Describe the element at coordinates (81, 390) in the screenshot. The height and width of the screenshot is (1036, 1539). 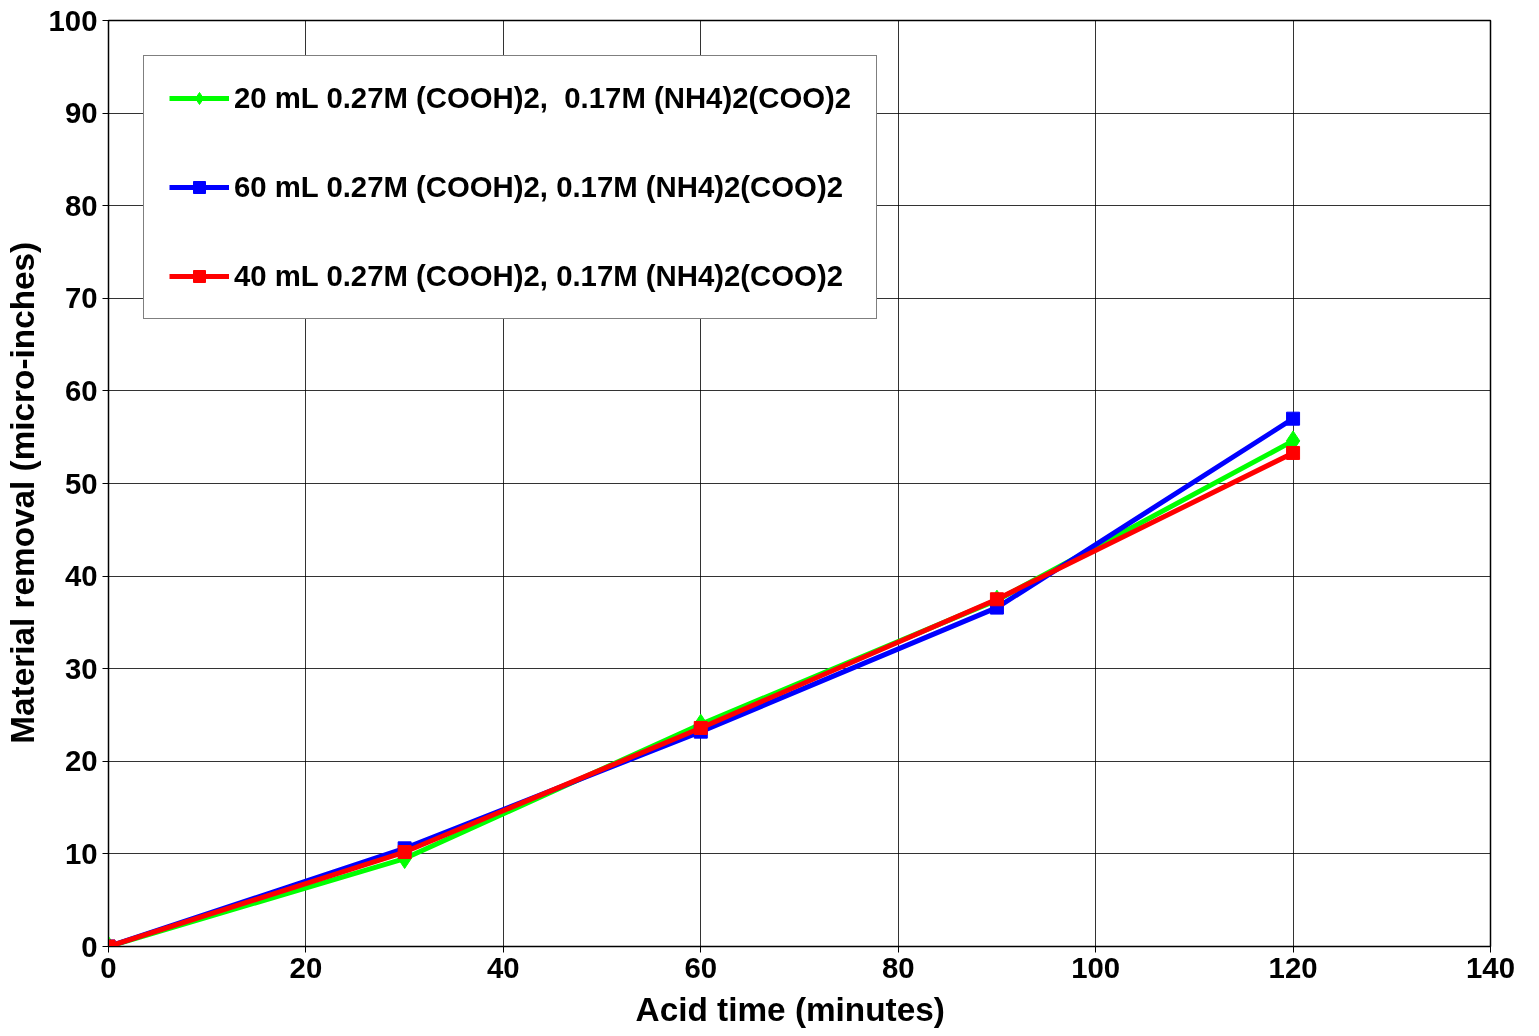
I see `y-tick-label: 60` at that location.